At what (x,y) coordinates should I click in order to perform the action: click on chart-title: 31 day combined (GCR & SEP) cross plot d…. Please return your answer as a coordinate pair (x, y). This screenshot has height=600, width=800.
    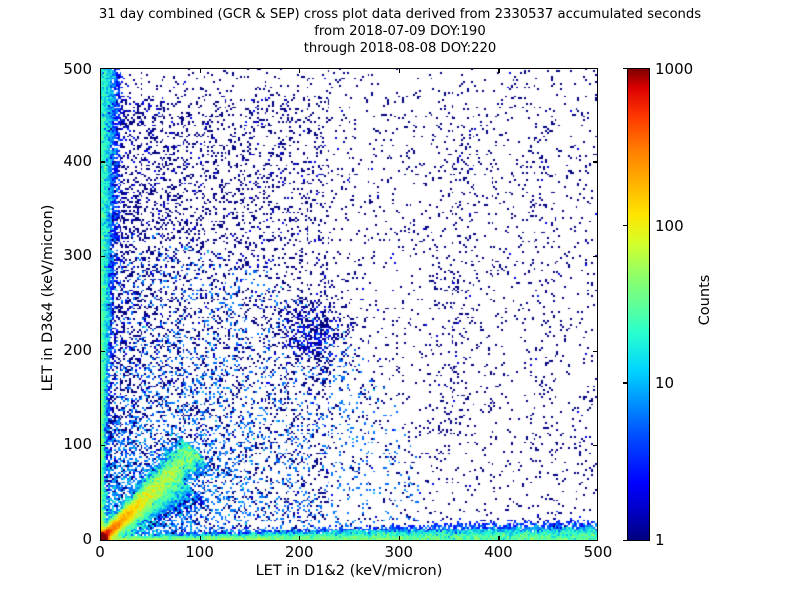
    Looking at the image, I should click on (400, 31).